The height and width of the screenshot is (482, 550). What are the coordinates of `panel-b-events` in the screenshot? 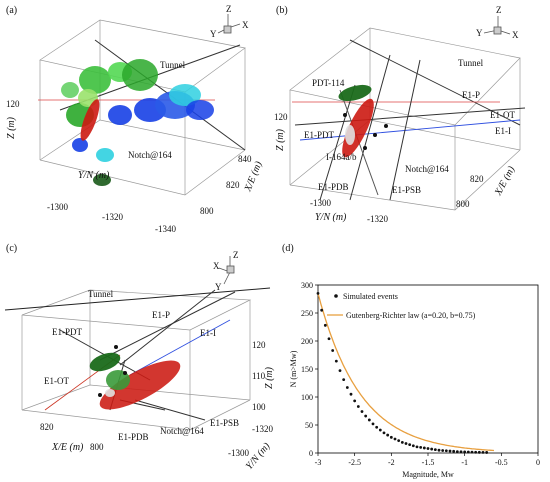 It's located at (363, 121).